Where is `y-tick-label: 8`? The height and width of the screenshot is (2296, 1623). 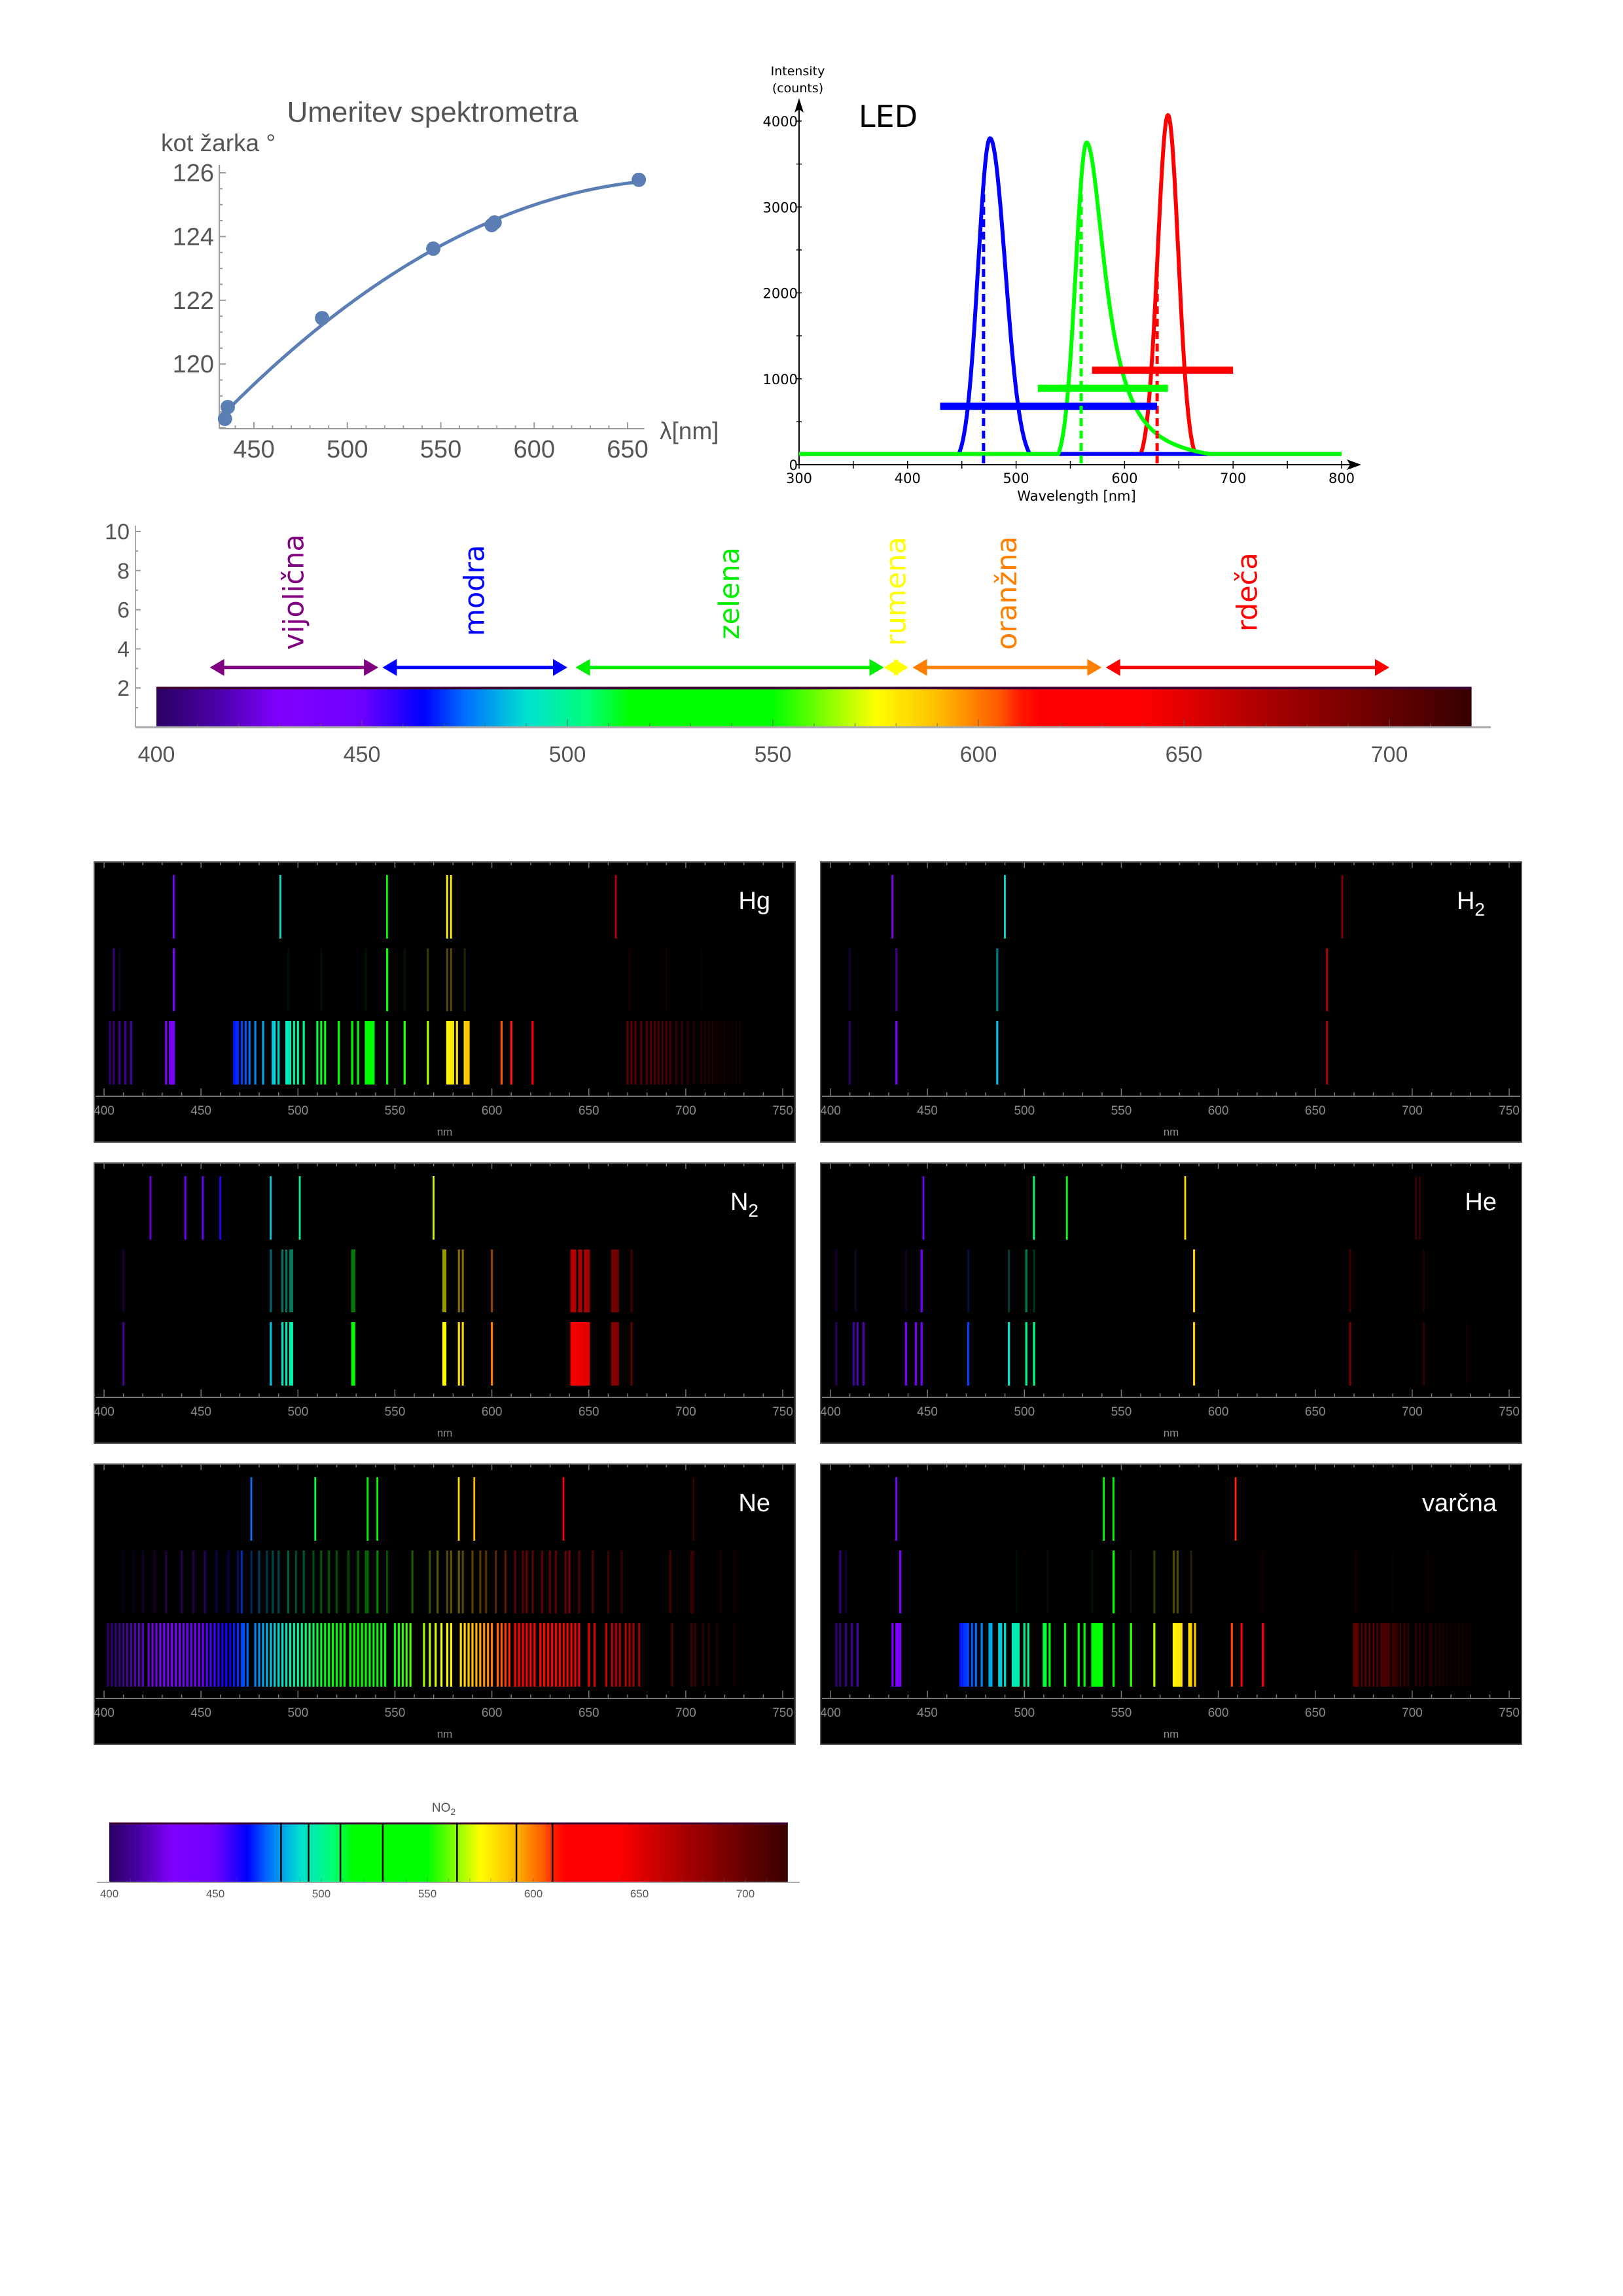
y-tick-label: 8 is located at coordinates (123, 571).